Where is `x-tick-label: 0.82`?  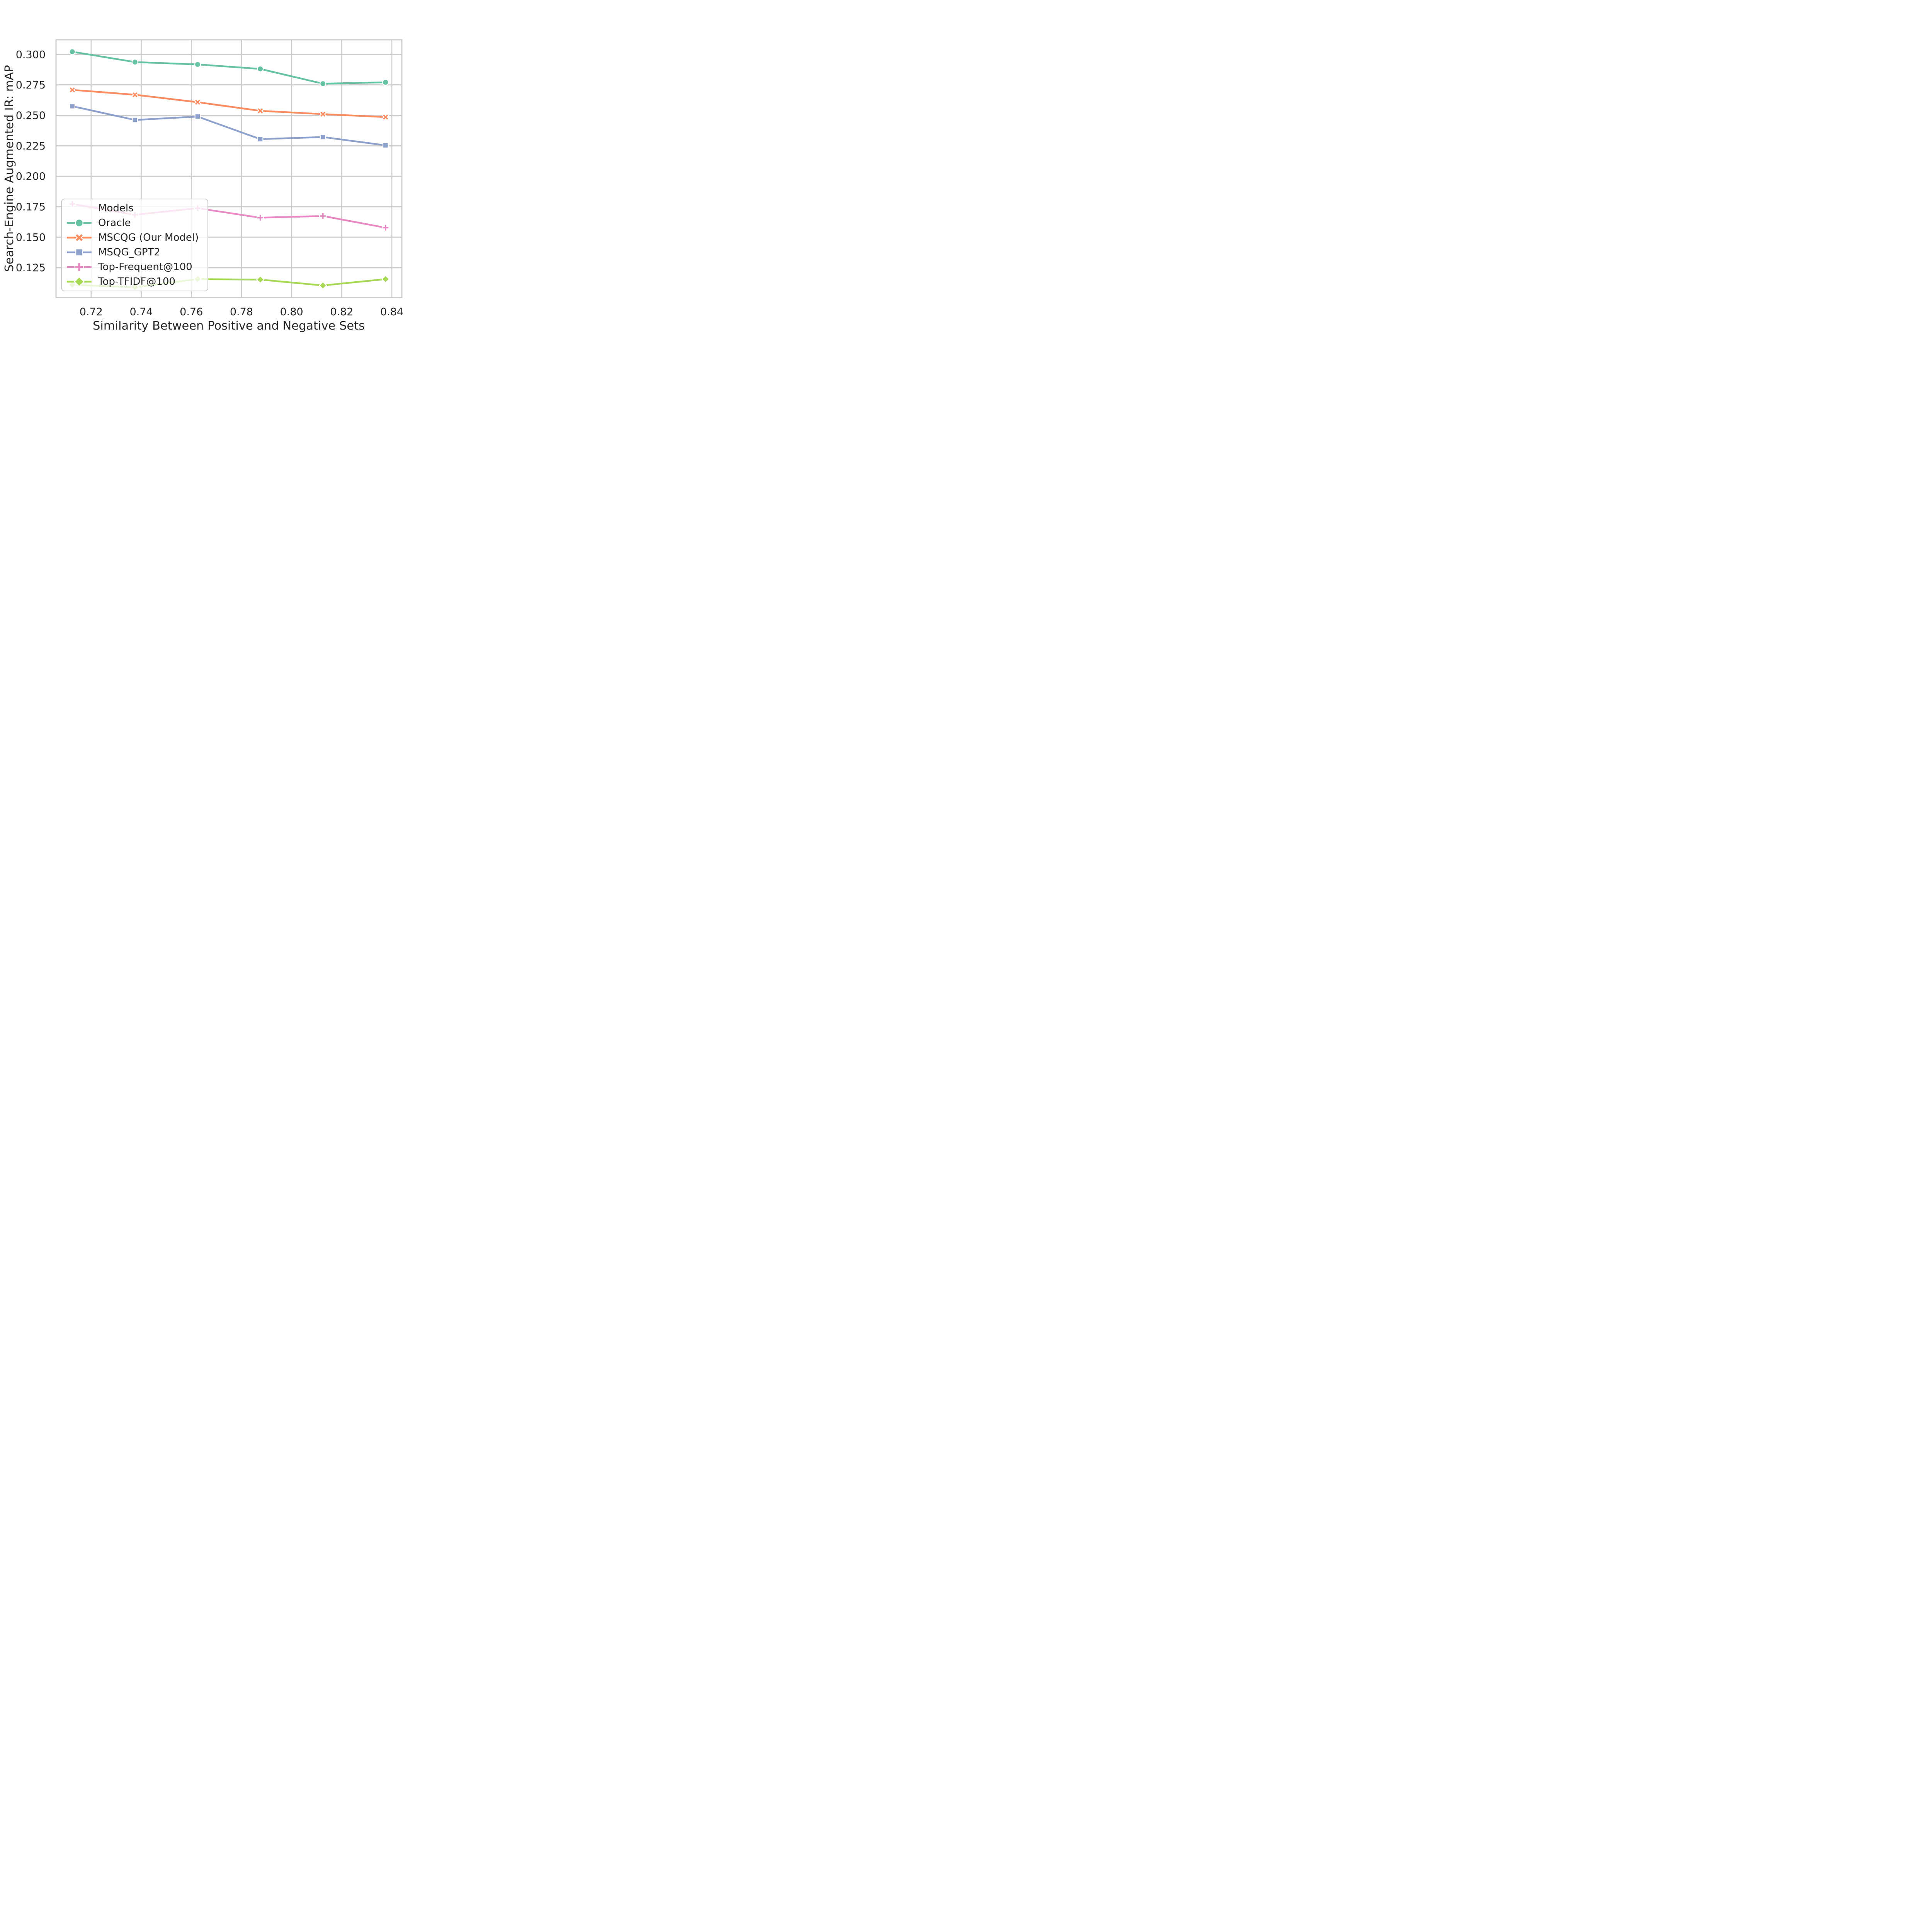
x-tick-label: 0.82 is located at coordinates (342, 312).